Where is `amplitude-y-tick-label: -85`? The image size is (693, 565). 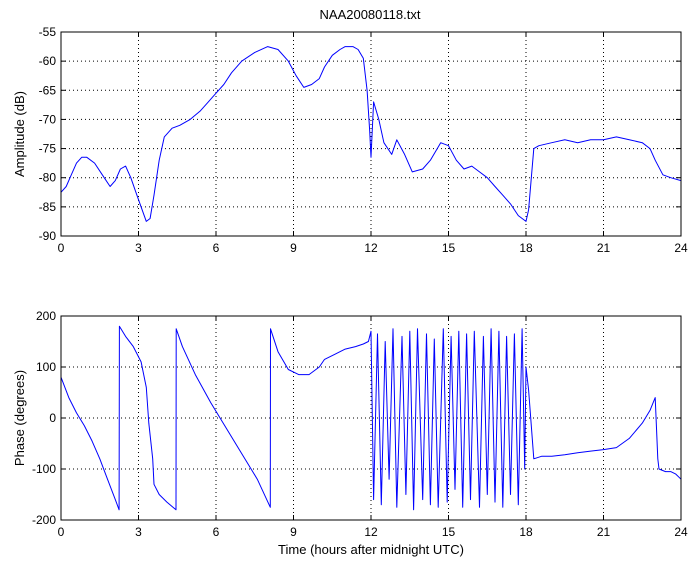 amplitude-y-tick-label: -85 is located at coordinates (48, 207).